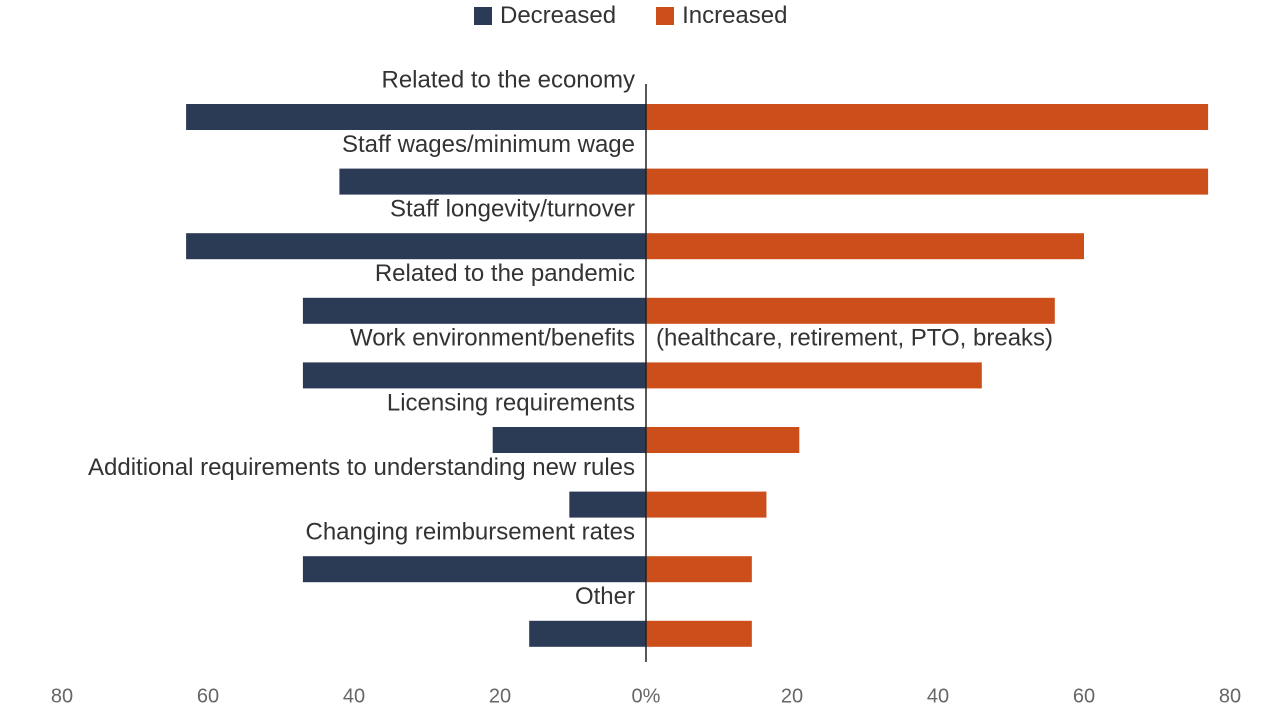  Describe the element at coordinates (488, 144) in the screenshot. I see `category-label: Staff wages/minimum wage` at that location.